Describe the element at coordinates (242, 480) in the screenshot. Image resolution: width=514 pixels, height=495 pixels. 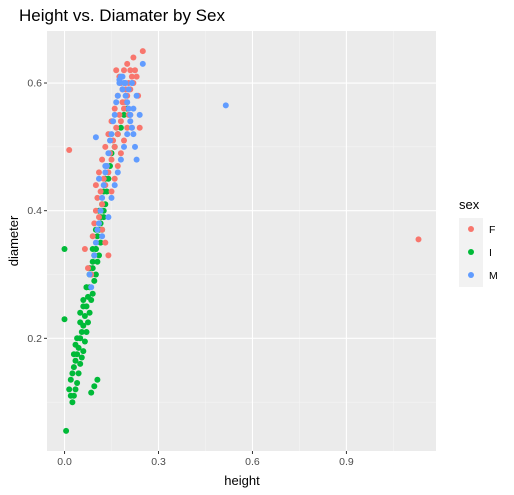
I see `x-axis-title: height` at that location.